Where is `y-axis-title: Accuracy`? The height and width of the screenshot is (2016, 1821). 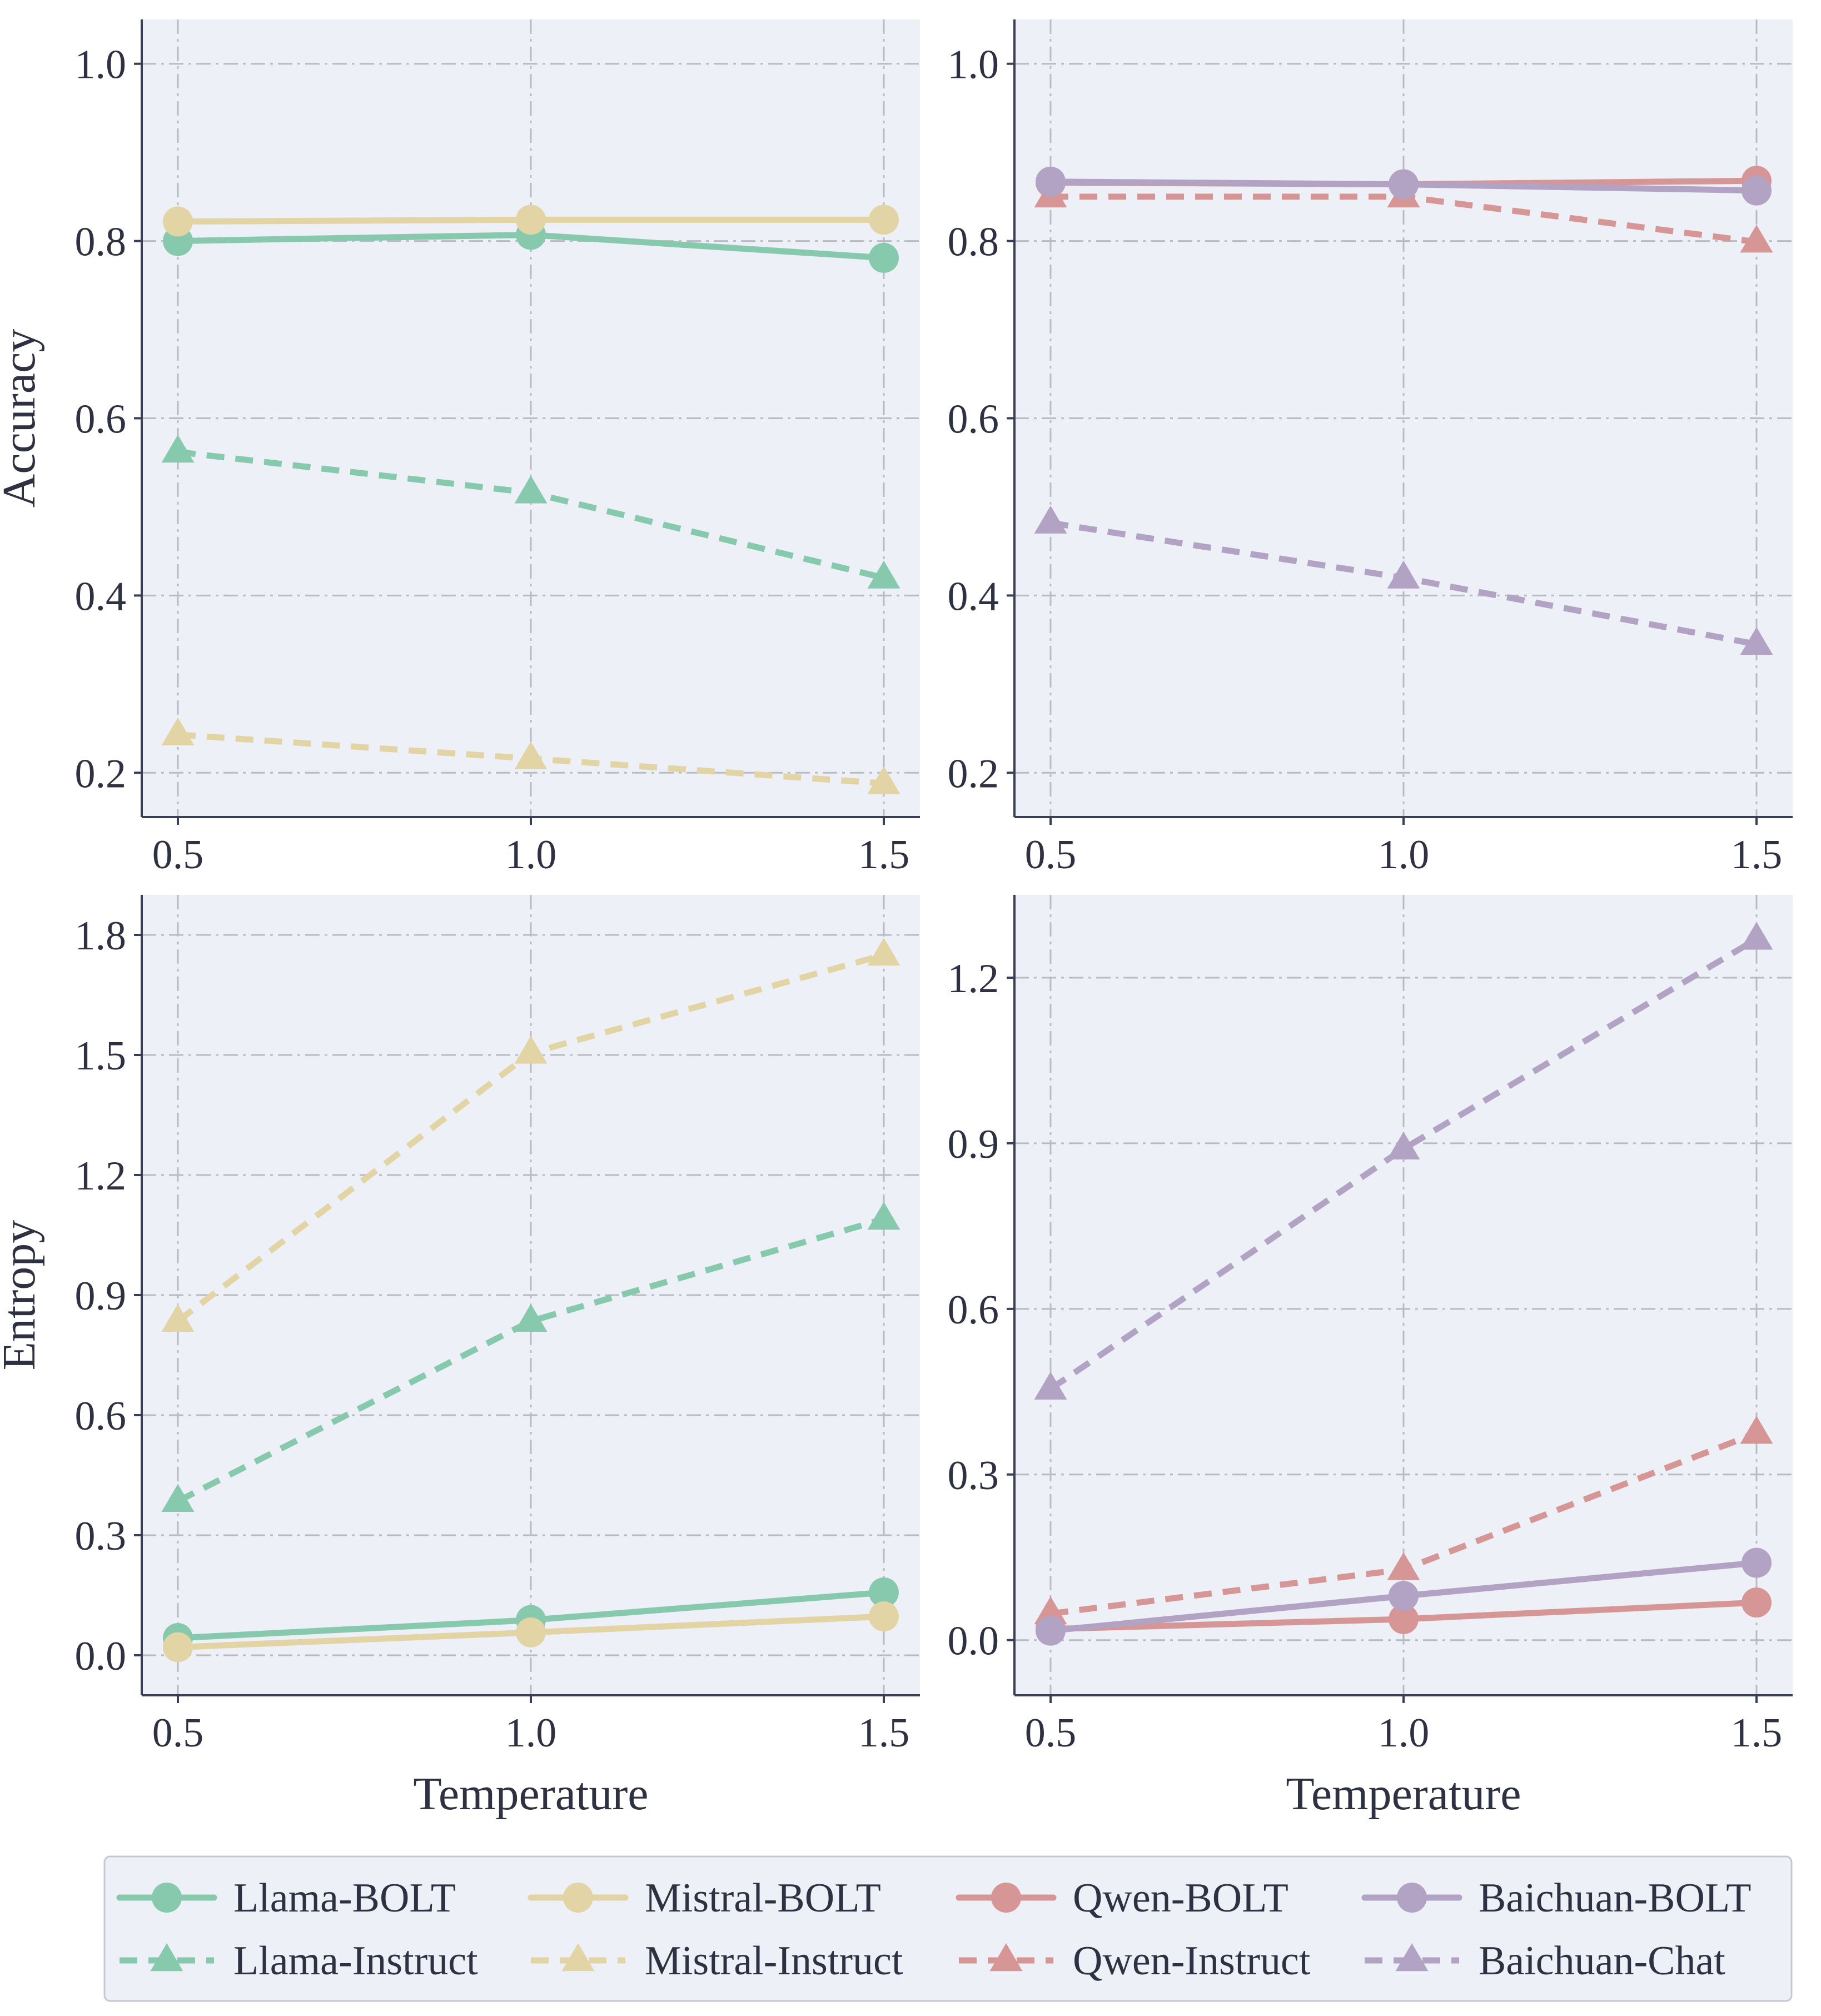
y-axis-title: Accuracy is located at coordinates (22, 418).